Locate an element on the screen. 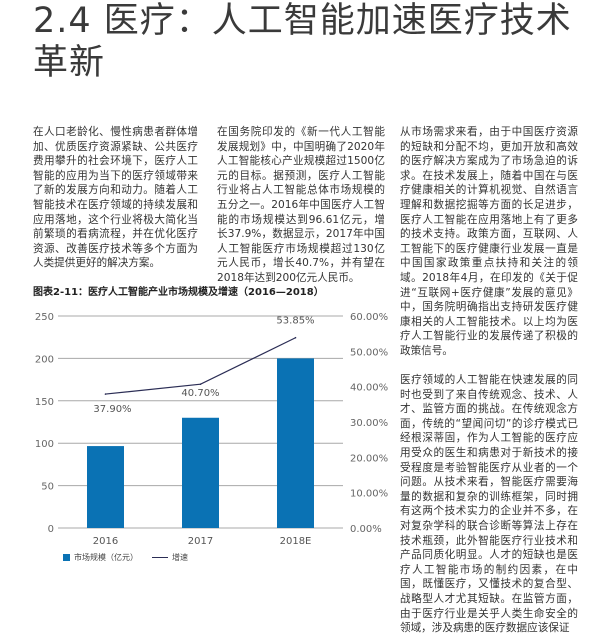 The image size is (603, 636). right-tick-label: 60.00% is located at coordinates (369, 317).